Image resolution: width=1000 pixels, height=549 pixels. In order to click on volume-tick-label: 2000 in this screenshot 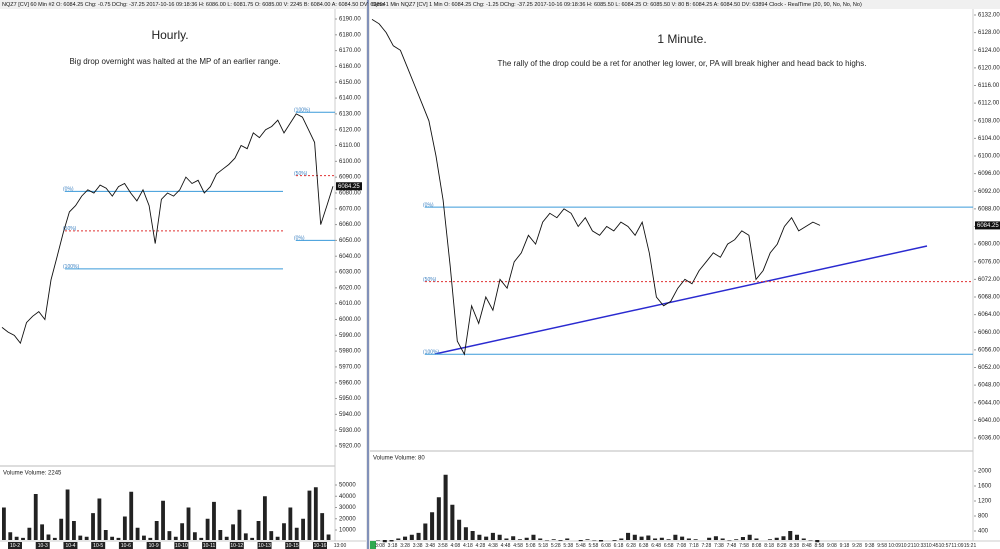, I will do `click(985, 472)`.